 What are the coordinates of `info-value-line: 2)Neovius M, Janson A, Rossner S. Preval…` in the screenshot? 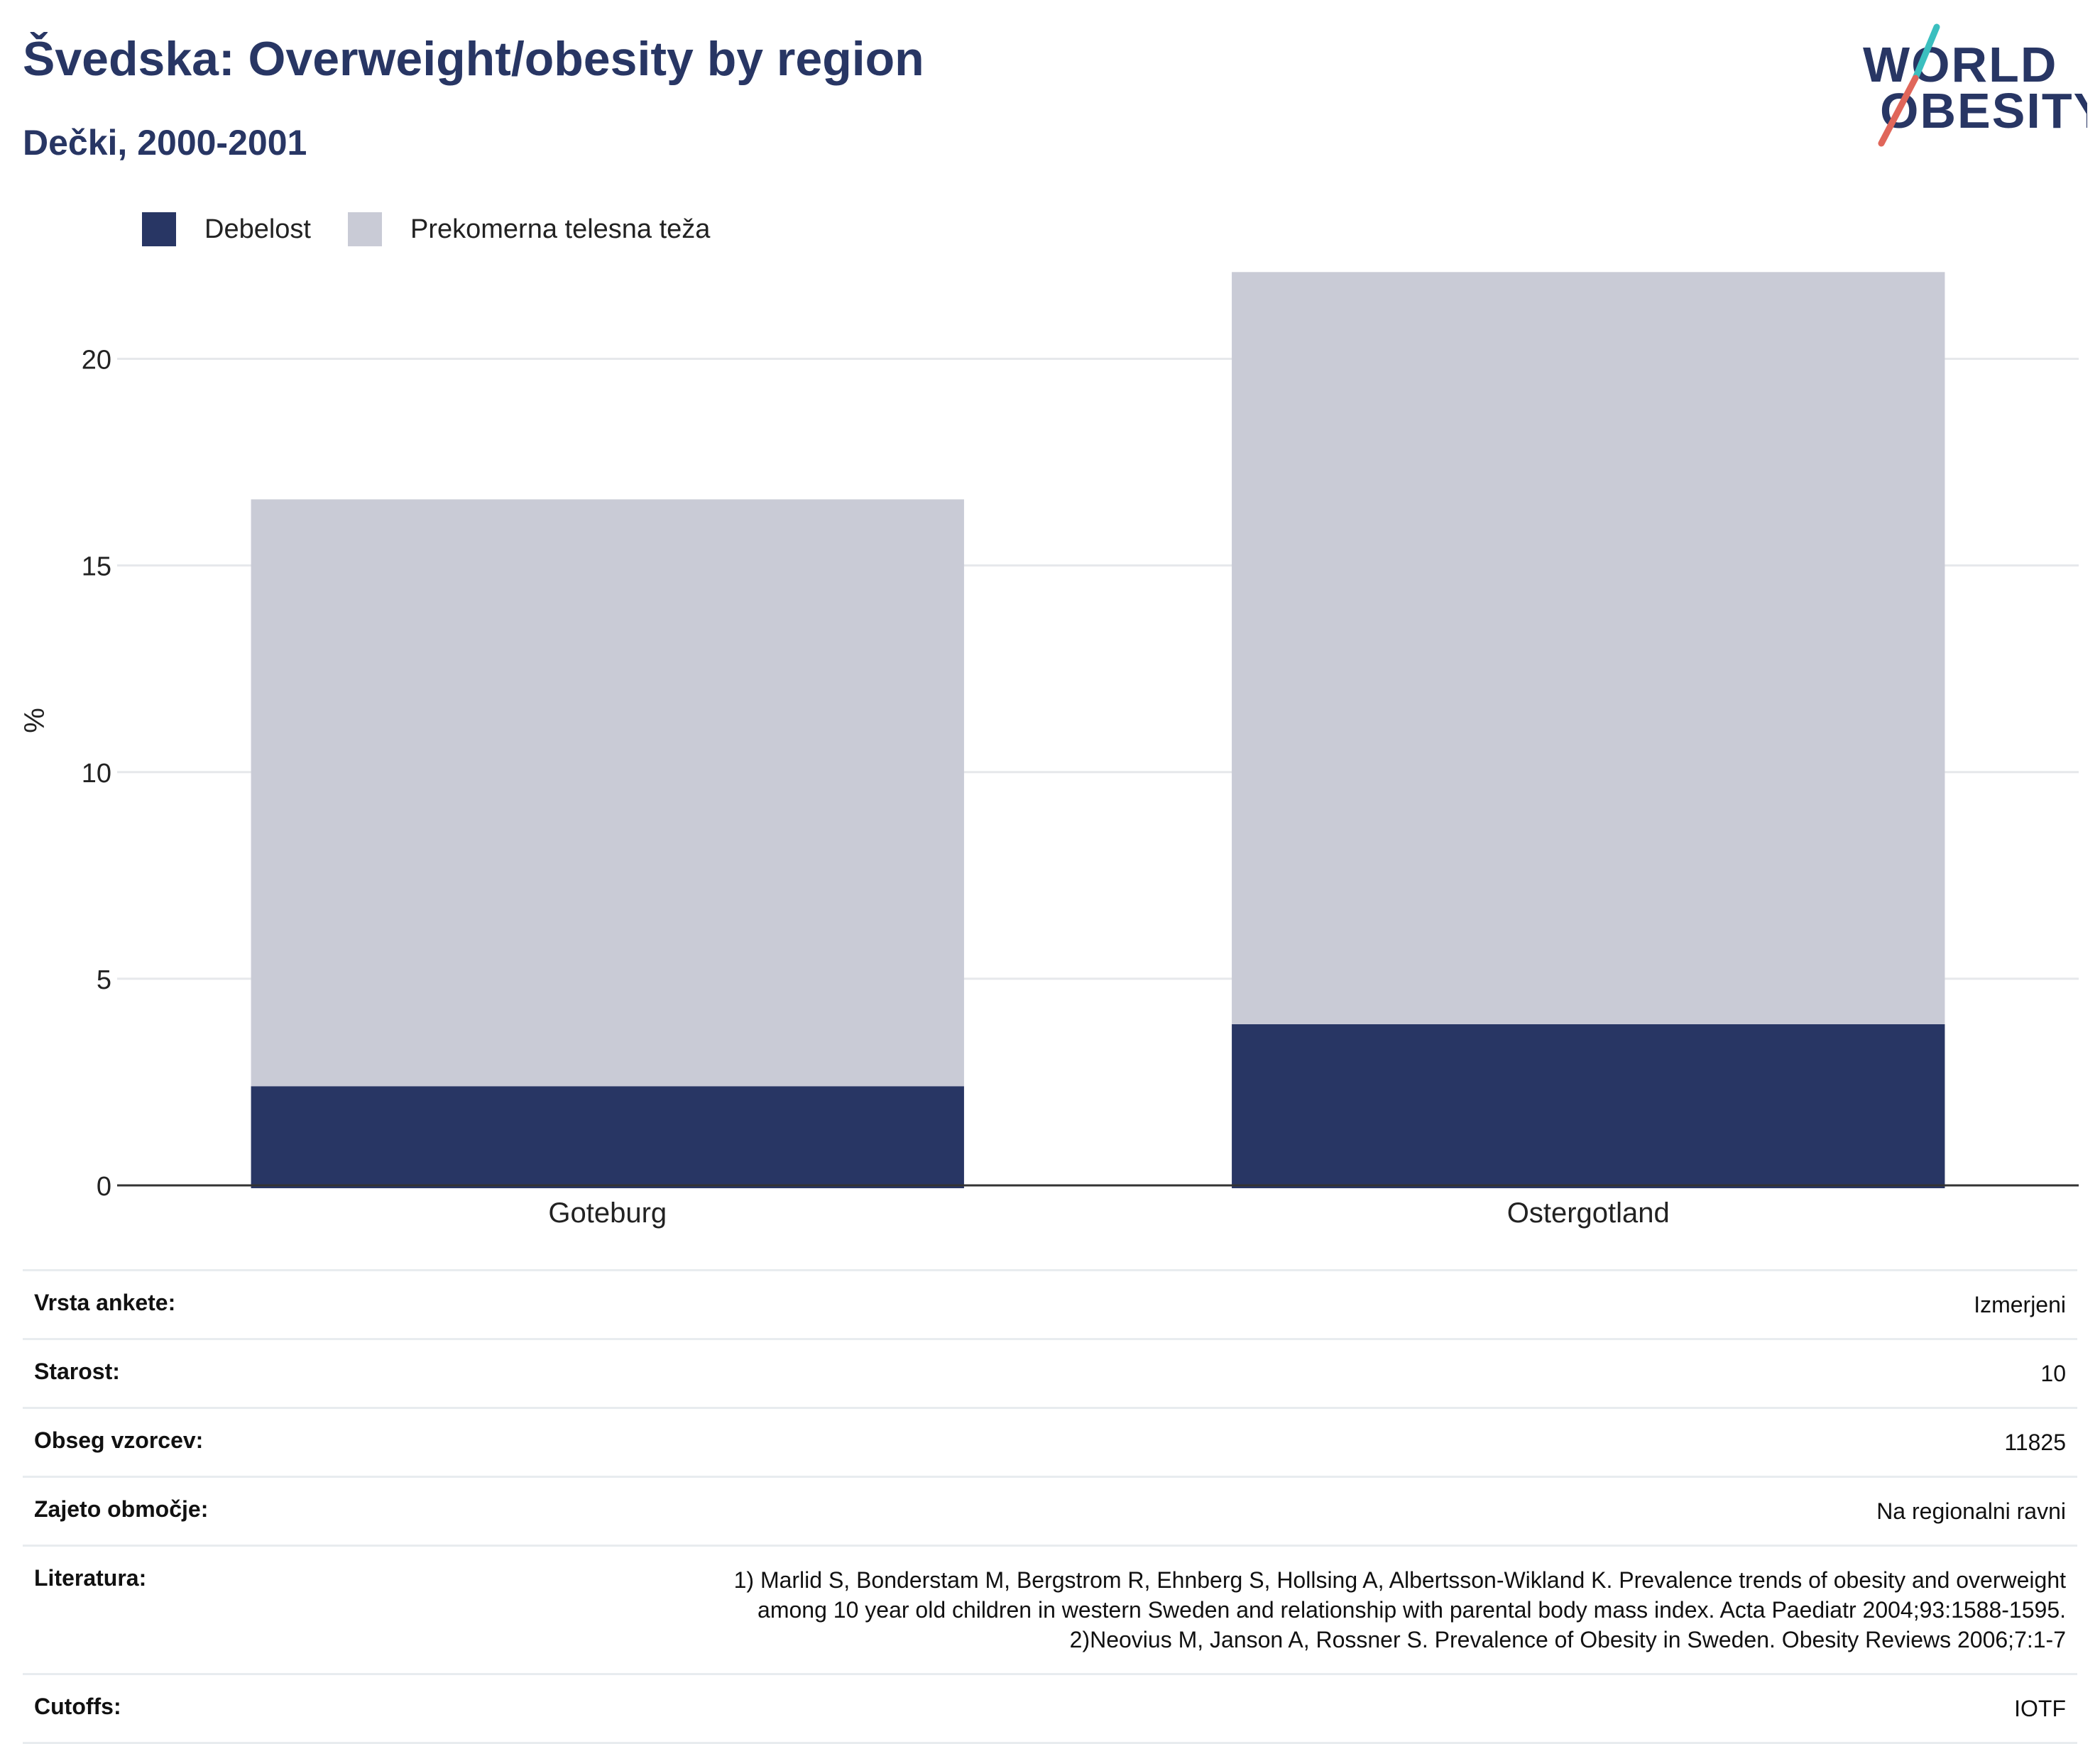 It's located at (1567, 1639).